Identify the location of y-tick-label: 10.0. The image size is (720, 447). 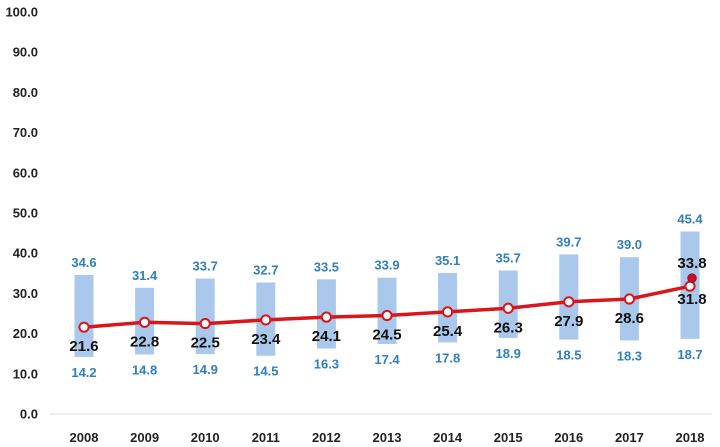
(25, 373).